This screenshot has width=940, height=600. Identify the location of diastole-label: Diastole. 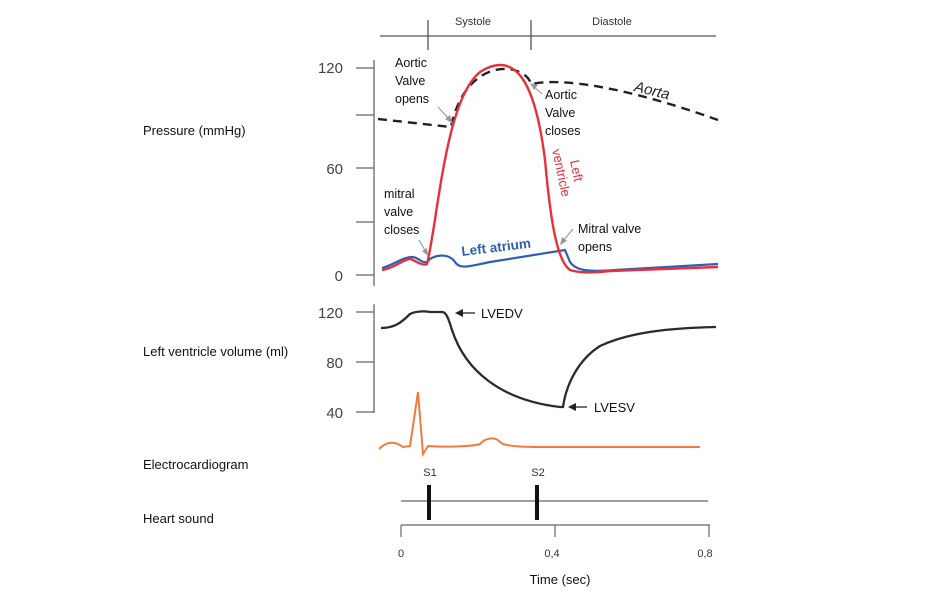
(612, 22).